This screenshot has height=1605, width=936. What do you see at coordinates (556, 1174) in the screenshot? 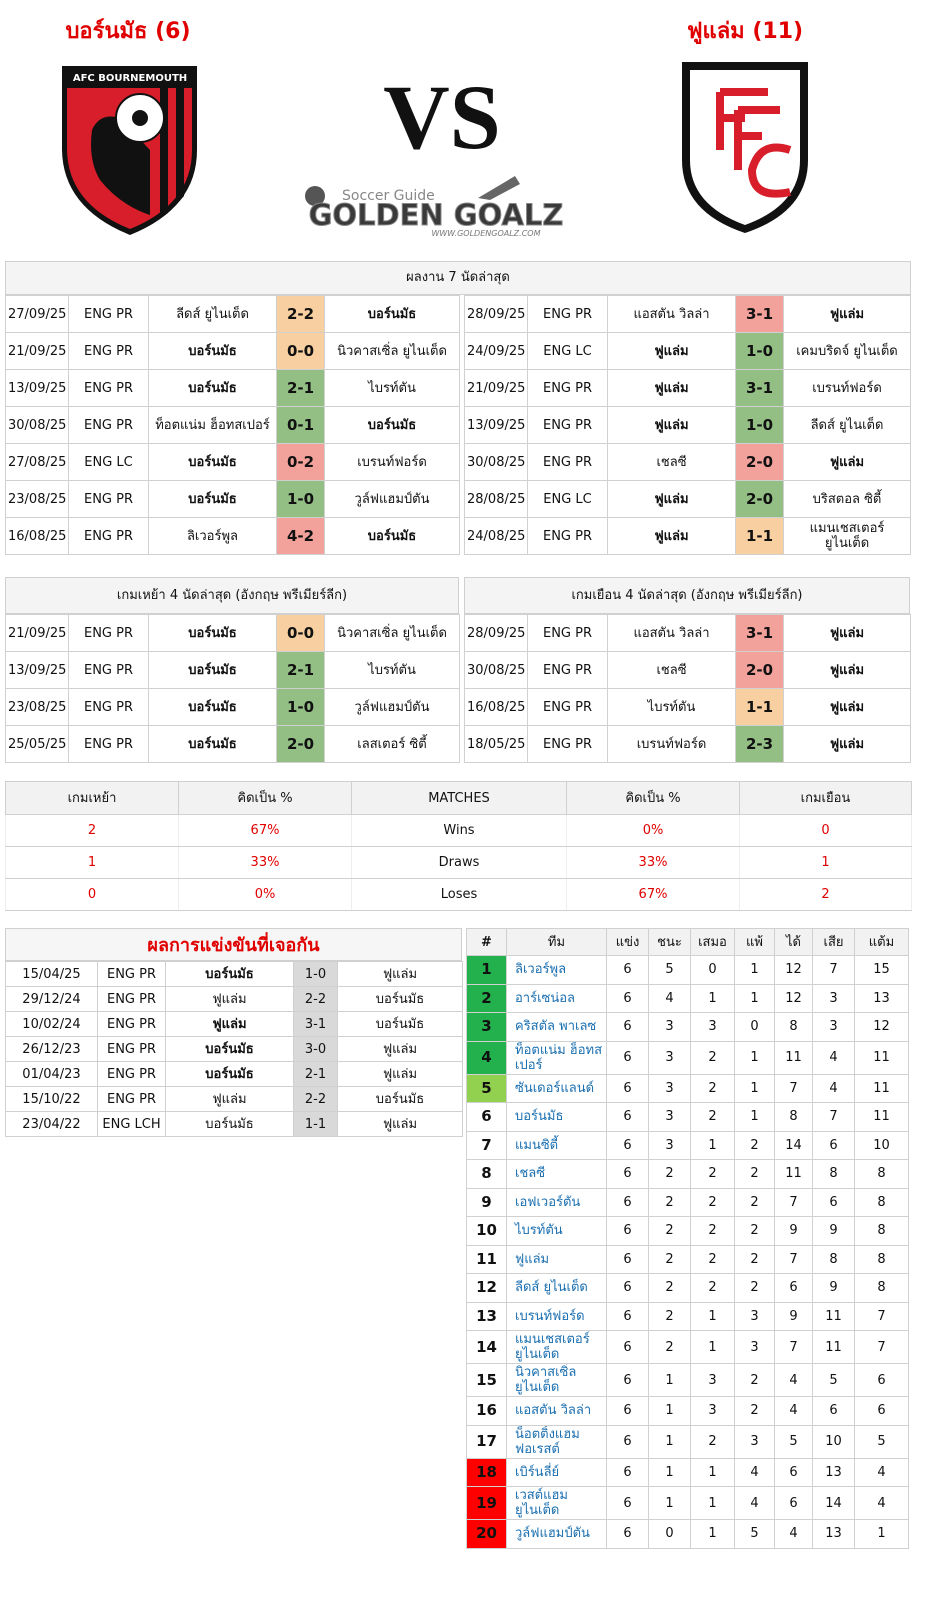
I see `team-link: เชลซี` at bounding box center [556, 1174].